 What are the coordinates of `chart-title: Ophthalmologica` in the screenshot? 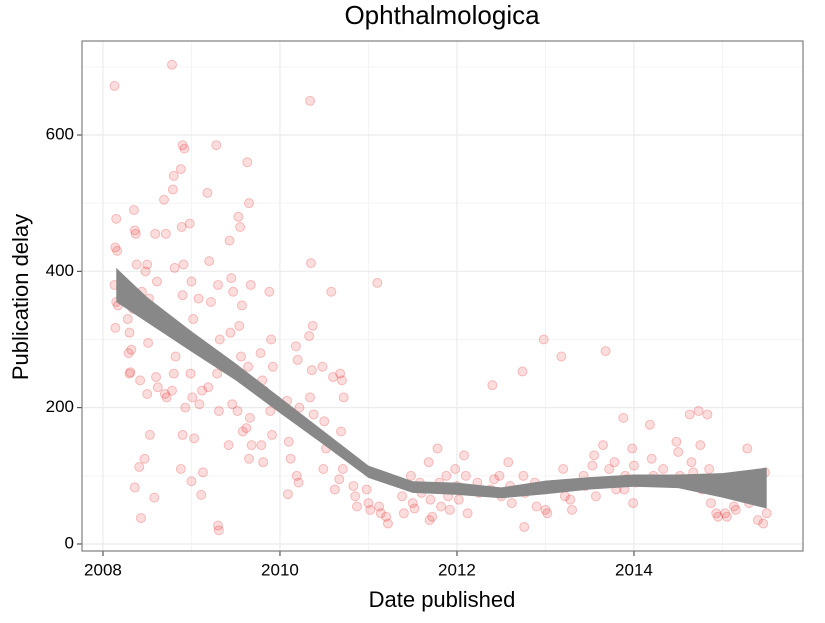 It's located at (442, 15).